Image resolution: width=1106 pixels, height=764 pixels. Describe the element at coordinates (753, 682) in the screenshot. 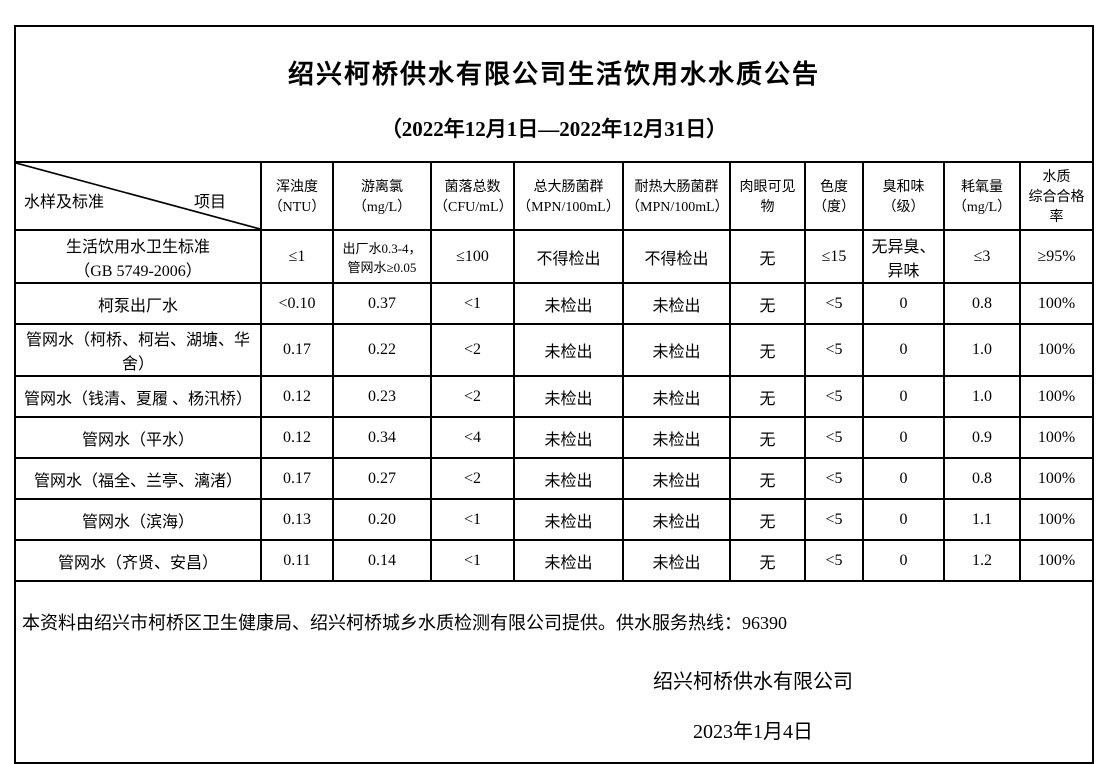

I see `footer-company-signature: 绍兴柯桥供水有限公司` at that location.